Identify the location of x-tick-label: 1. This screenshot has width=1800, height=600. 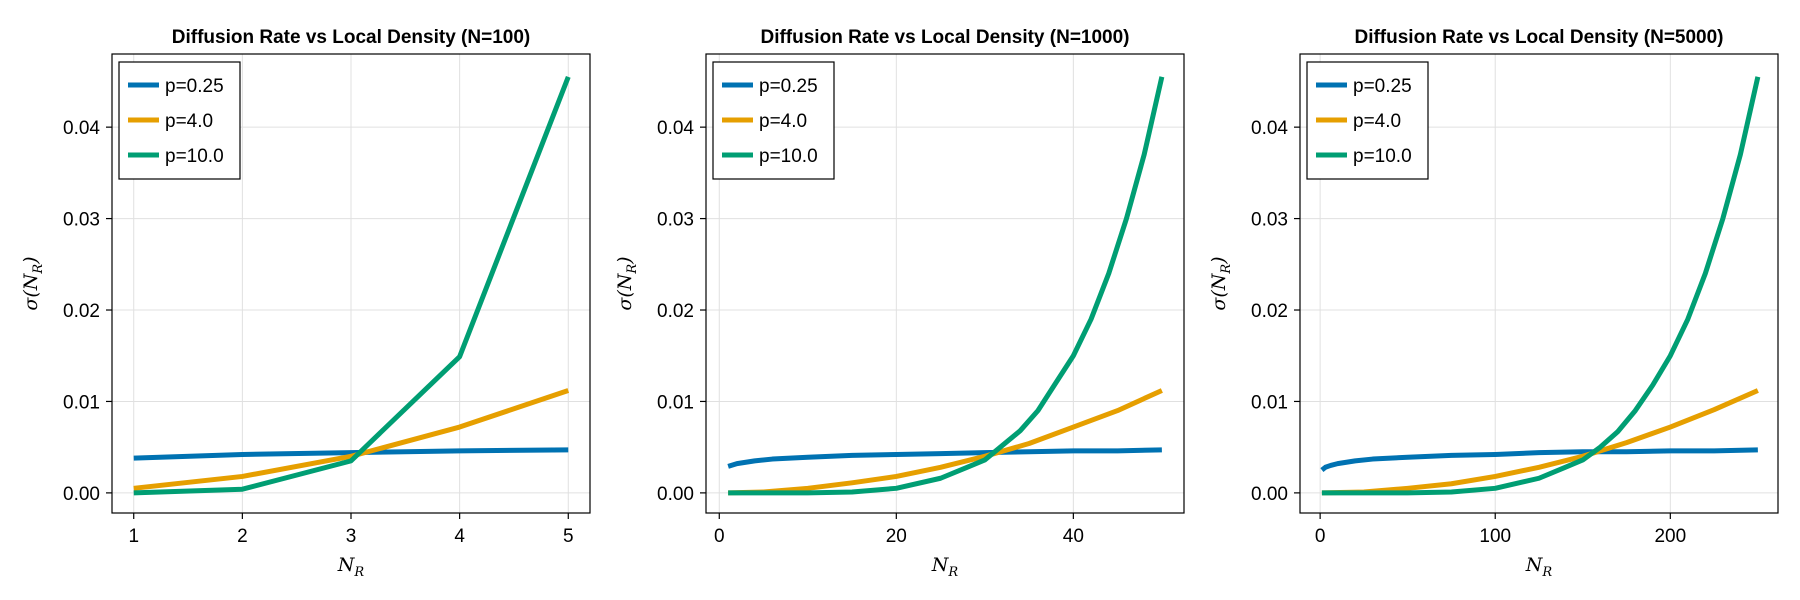
(133, 536).